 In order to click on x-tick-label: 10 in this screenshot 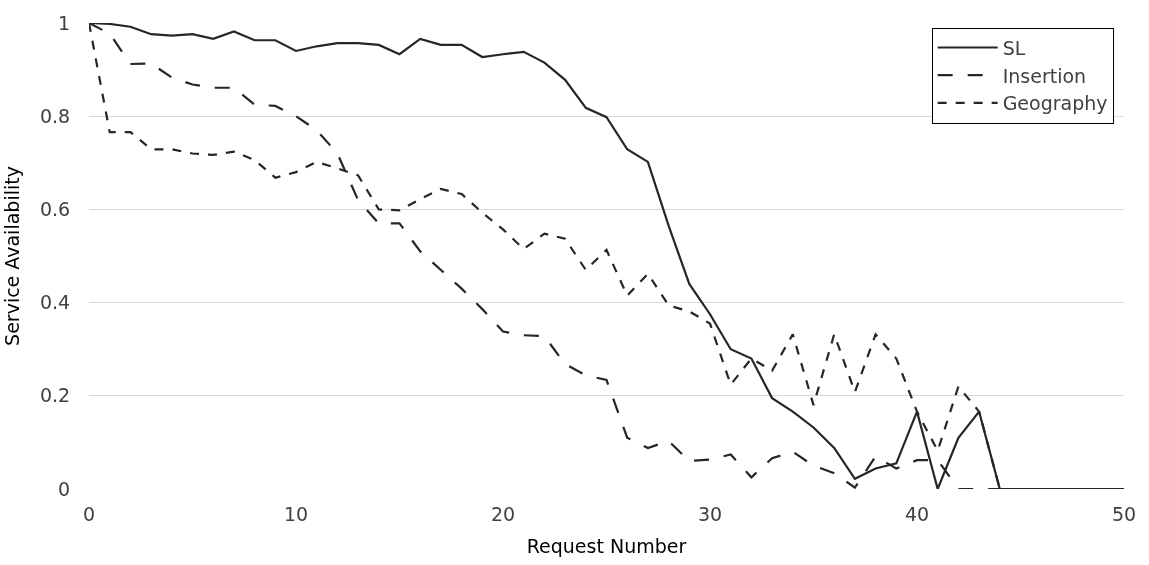, I will do `click(296, 513)`.